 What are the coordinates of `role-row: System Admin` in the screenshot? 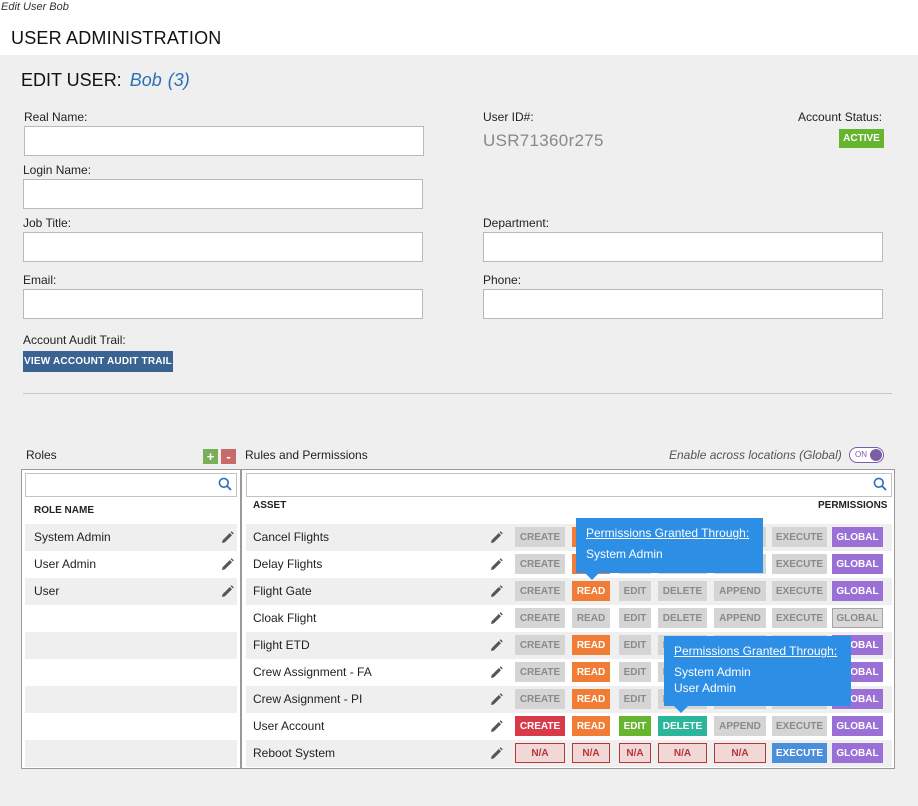 It's located at (131, 537).